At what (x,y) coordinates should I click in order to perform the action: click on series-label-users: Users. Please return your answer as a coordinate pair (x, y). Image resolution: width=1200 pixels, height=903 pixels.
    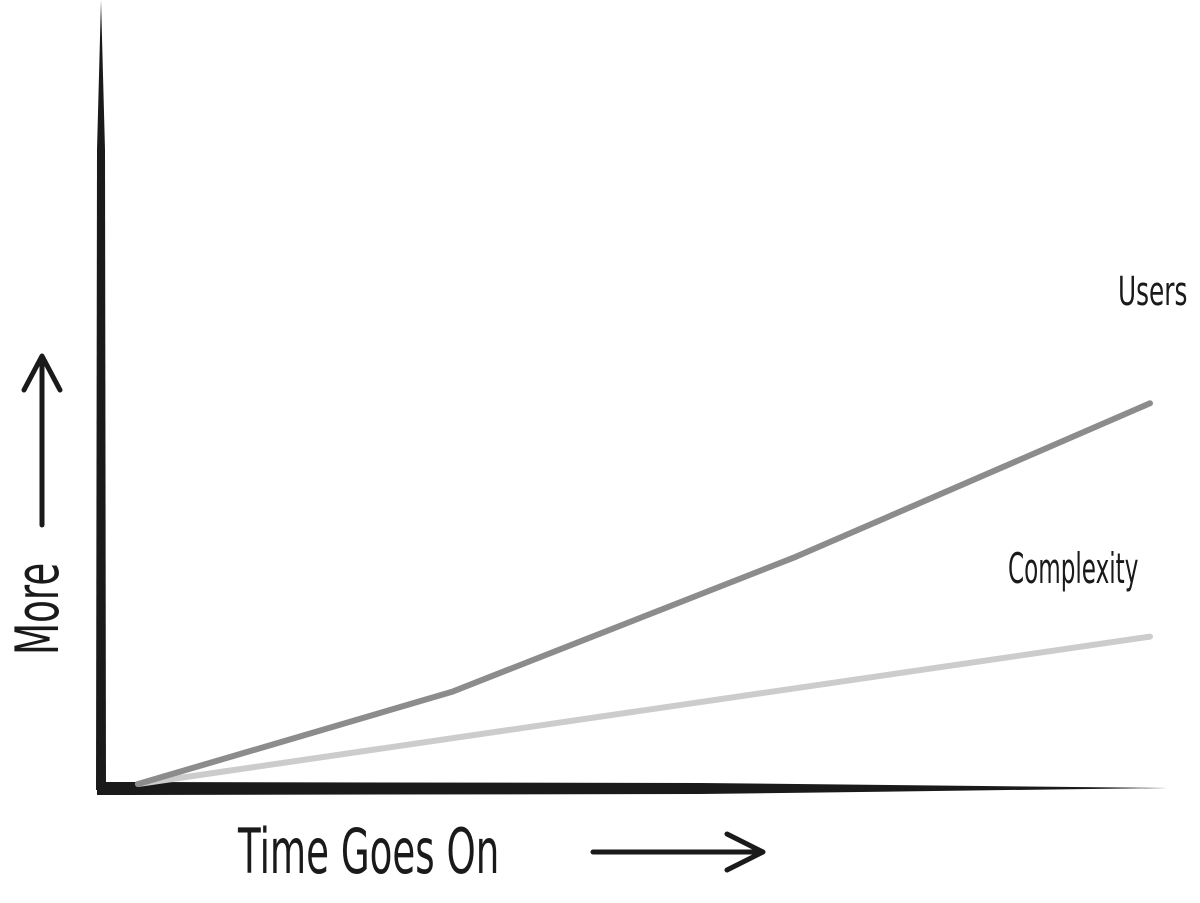
    Looking at the image, I should click on (1152, 291).